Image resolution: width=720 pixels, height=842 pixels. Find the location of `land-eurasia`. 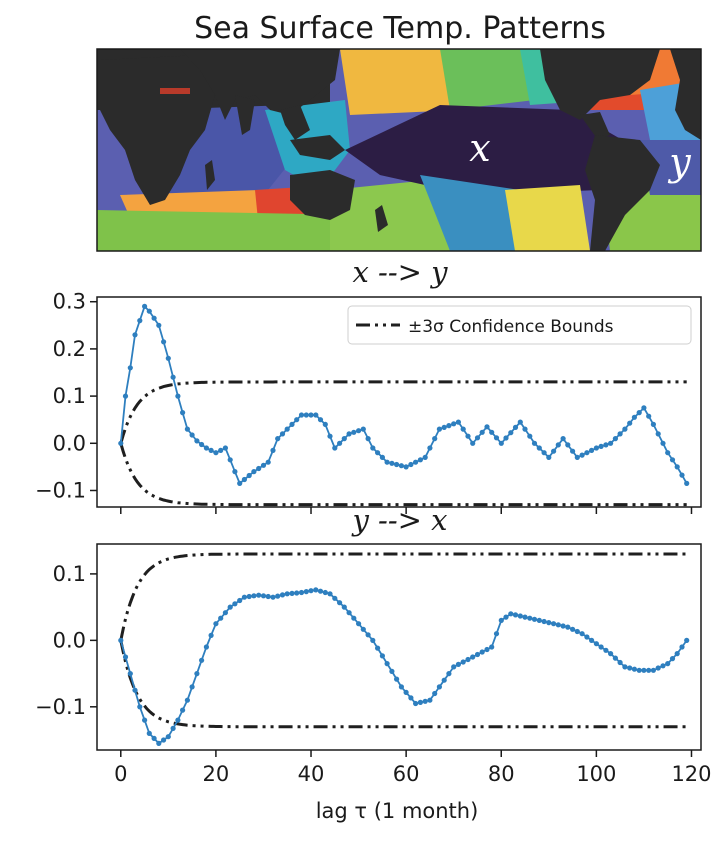

land-eurasia is located at coordinates (260, 84).